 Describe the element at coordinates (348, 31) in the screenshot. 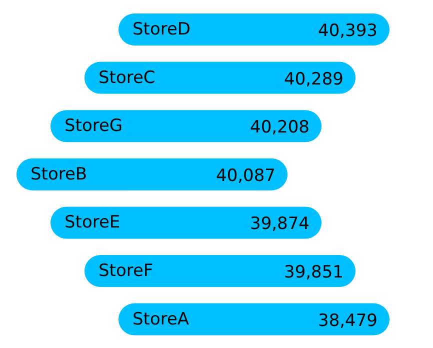

I see `data-label: 40,393` at that location.